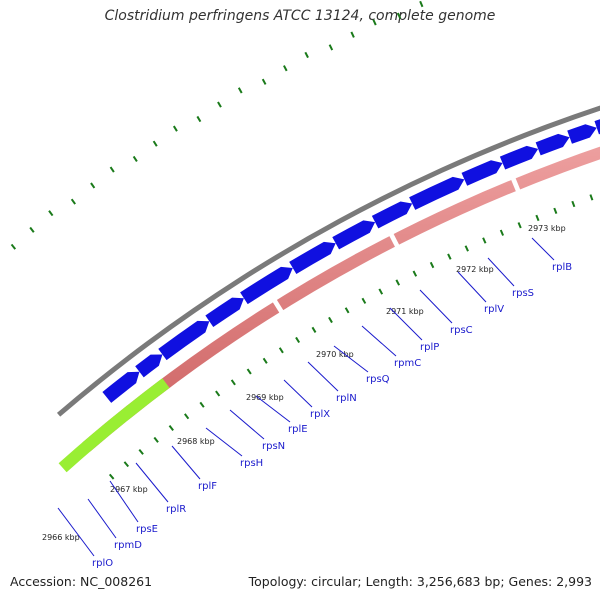 The image size is (600, 600). I want to click on gene-label: rplE, so click(298, 429).